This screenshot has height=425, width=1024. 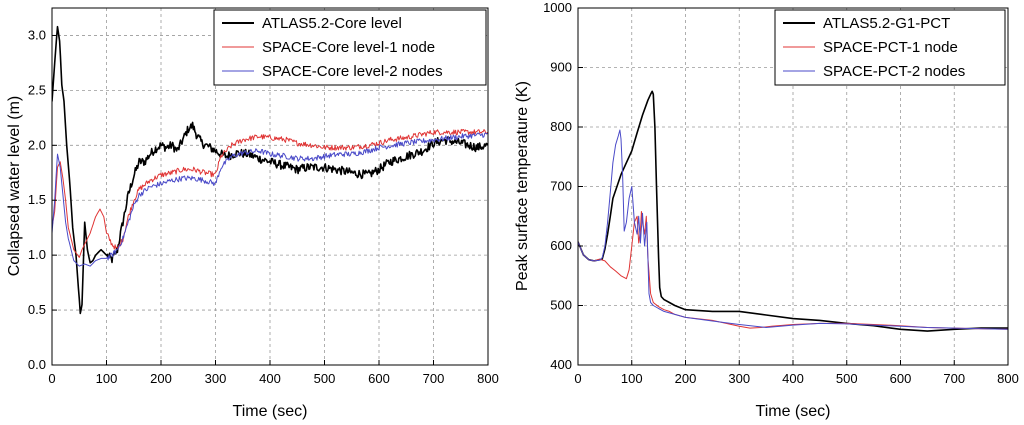 I want to click on left-x-tick-label-800: 800, so click(x=488, y=378).